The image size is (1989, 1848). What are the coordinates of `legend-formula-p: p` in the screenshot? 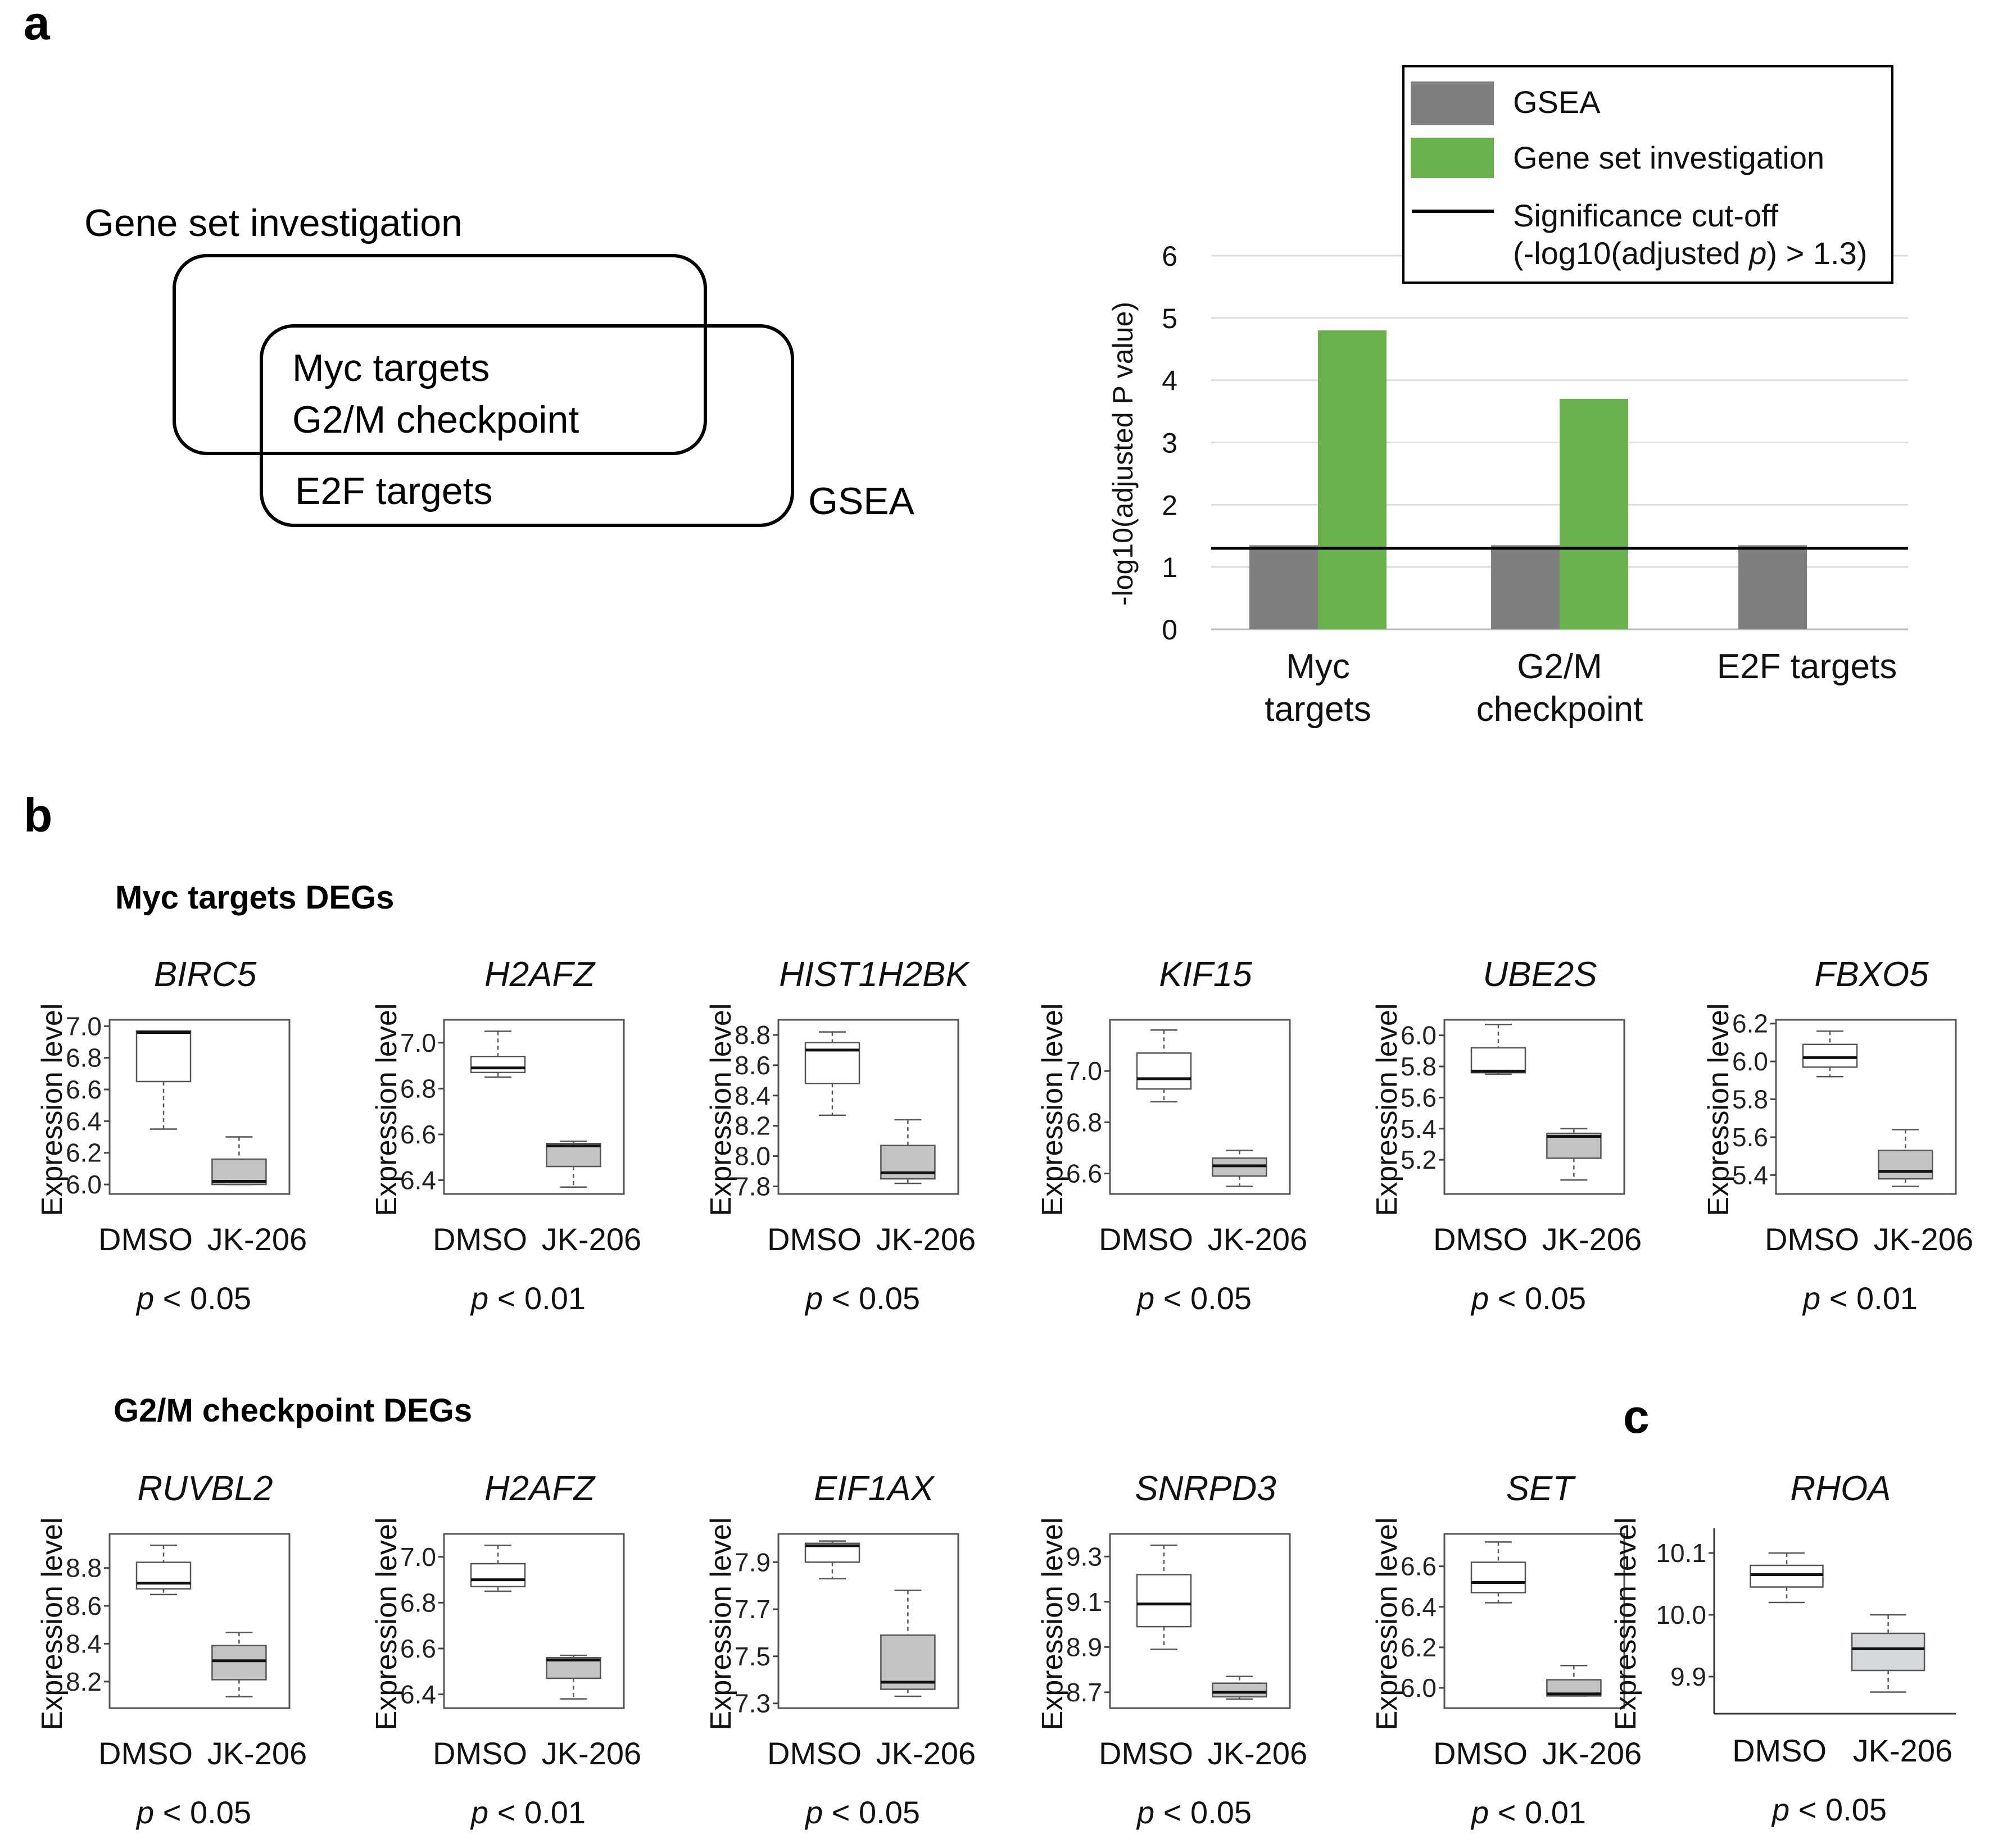 It's located at (1757, 253).